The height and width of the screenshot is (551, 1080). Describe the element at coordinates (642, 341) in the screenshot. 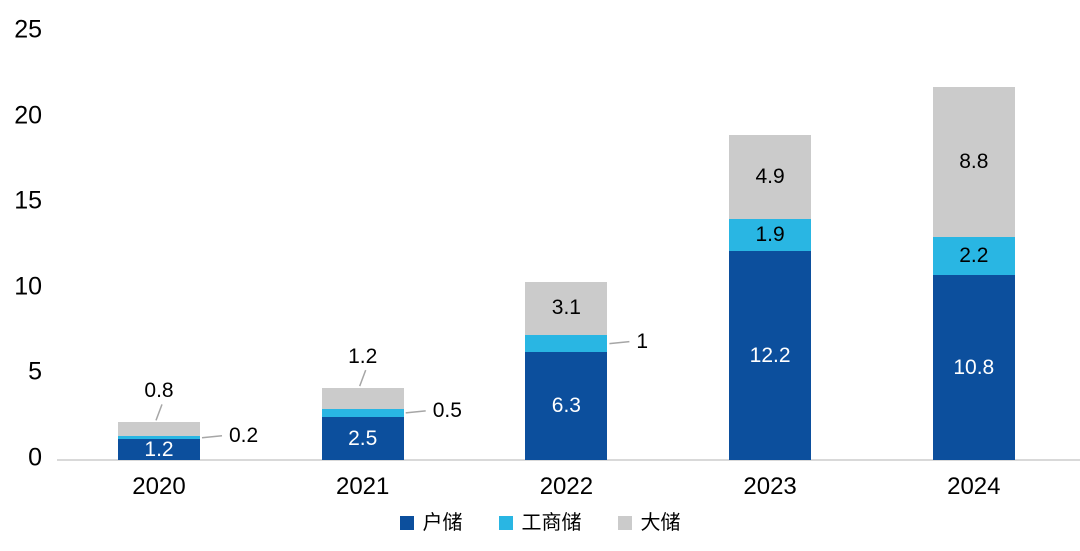

I see `segment-value-callout: 1` at that location.